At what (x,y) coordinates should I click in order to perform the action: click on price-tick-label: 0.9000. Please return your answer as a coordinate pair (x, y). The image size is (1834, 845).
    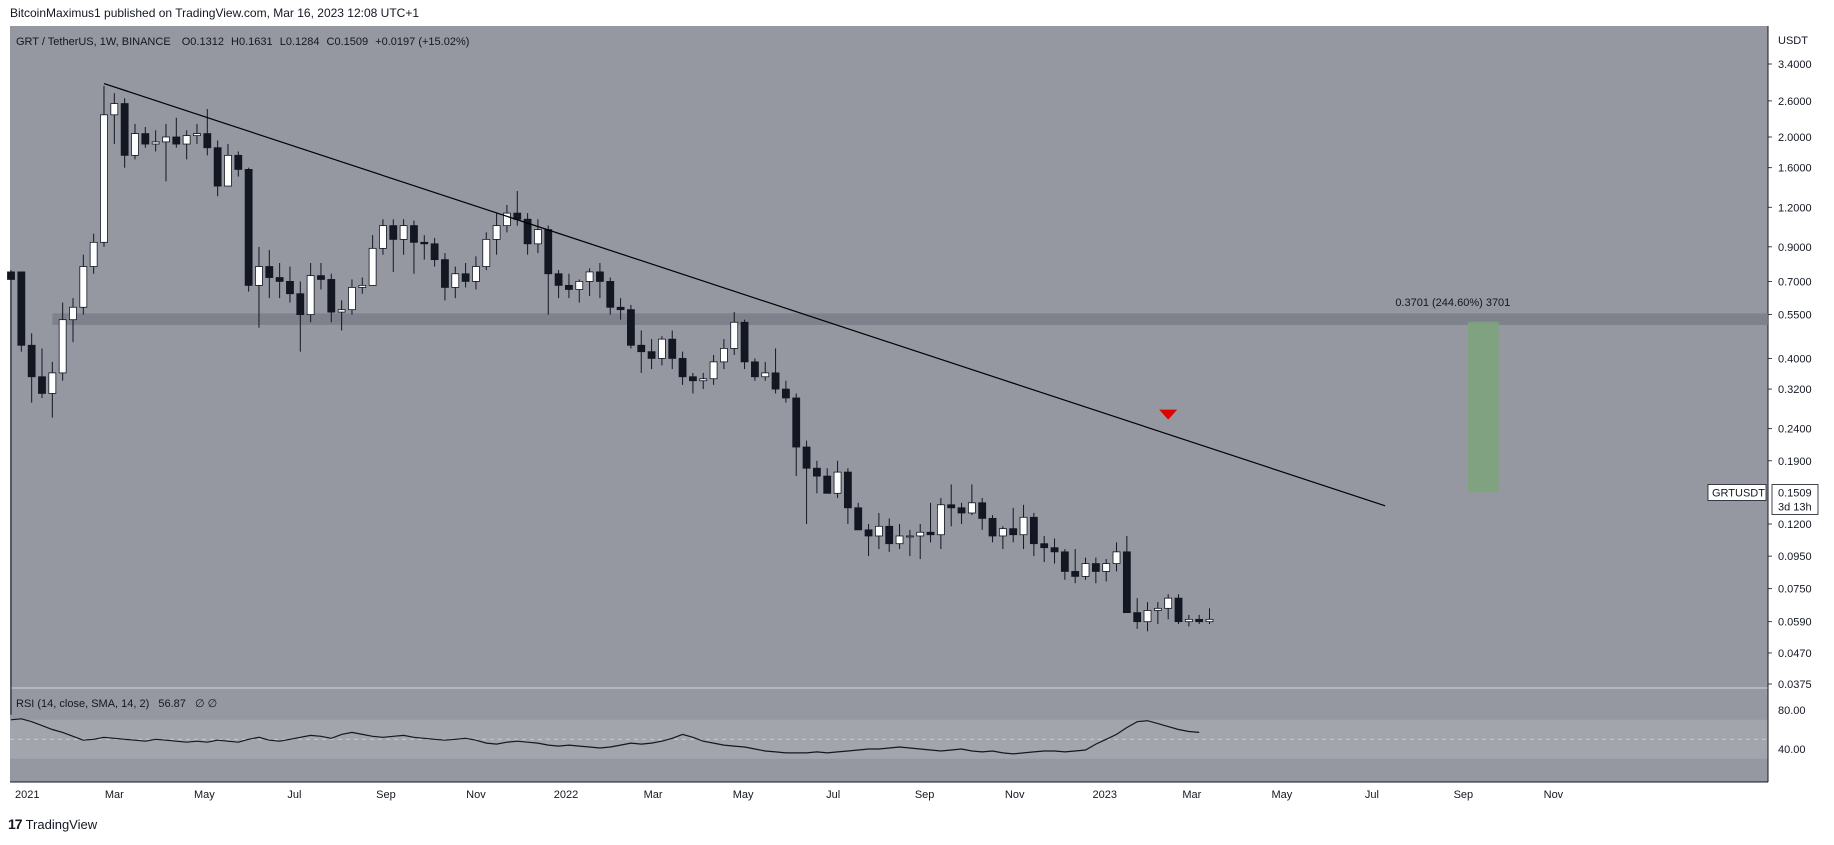
    Looking at the image, I should click on (1795, 248).